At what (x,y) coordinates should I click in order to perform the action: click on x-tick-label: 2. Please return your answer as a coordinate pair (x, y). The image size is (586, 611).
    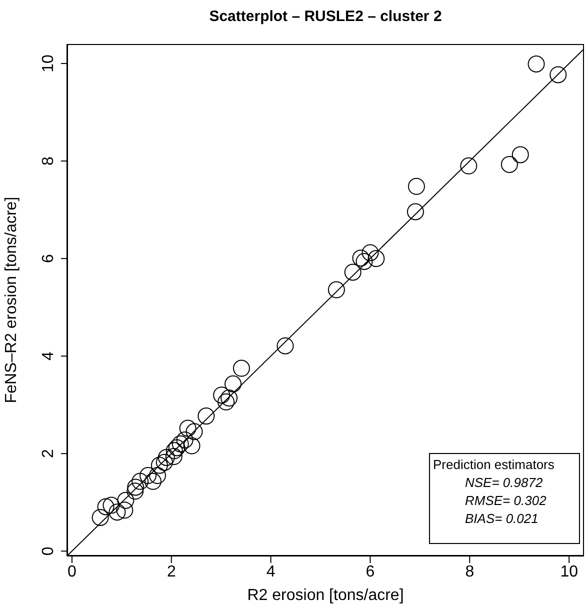
    Looking at the image, I should click on (171, 571).